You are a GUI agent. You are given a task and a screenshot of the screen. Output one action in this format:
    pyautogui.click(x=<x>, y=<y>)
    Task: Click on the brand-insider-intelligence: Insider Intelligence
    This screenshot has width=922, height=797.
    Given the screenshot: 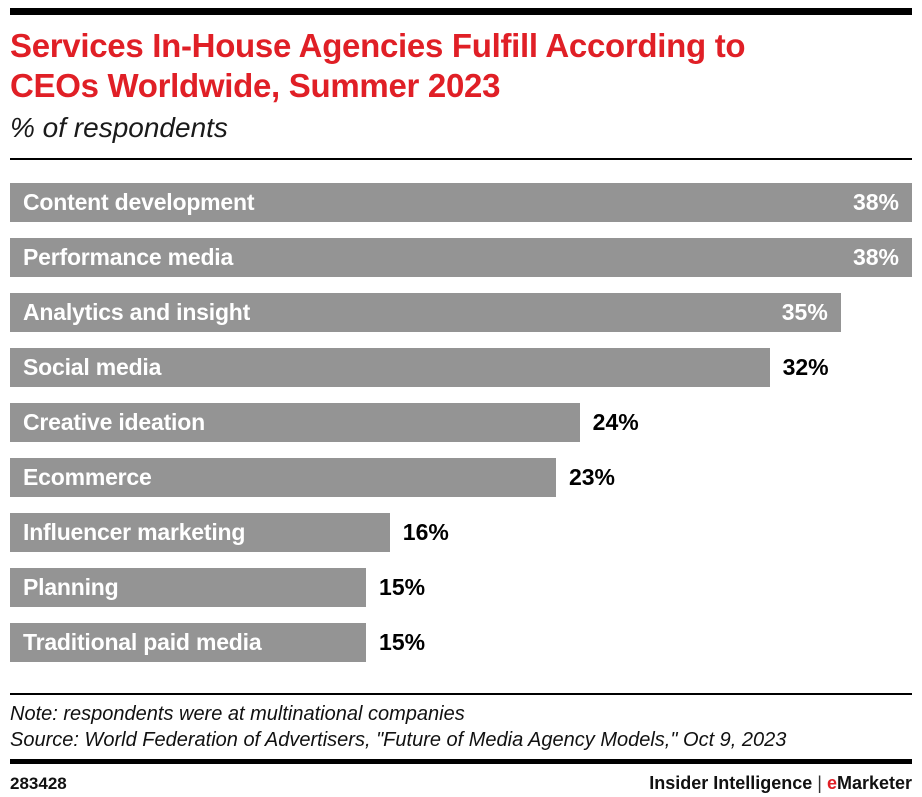 What is the action you would take?
    pyautogui.click(x=731, y=783)
    